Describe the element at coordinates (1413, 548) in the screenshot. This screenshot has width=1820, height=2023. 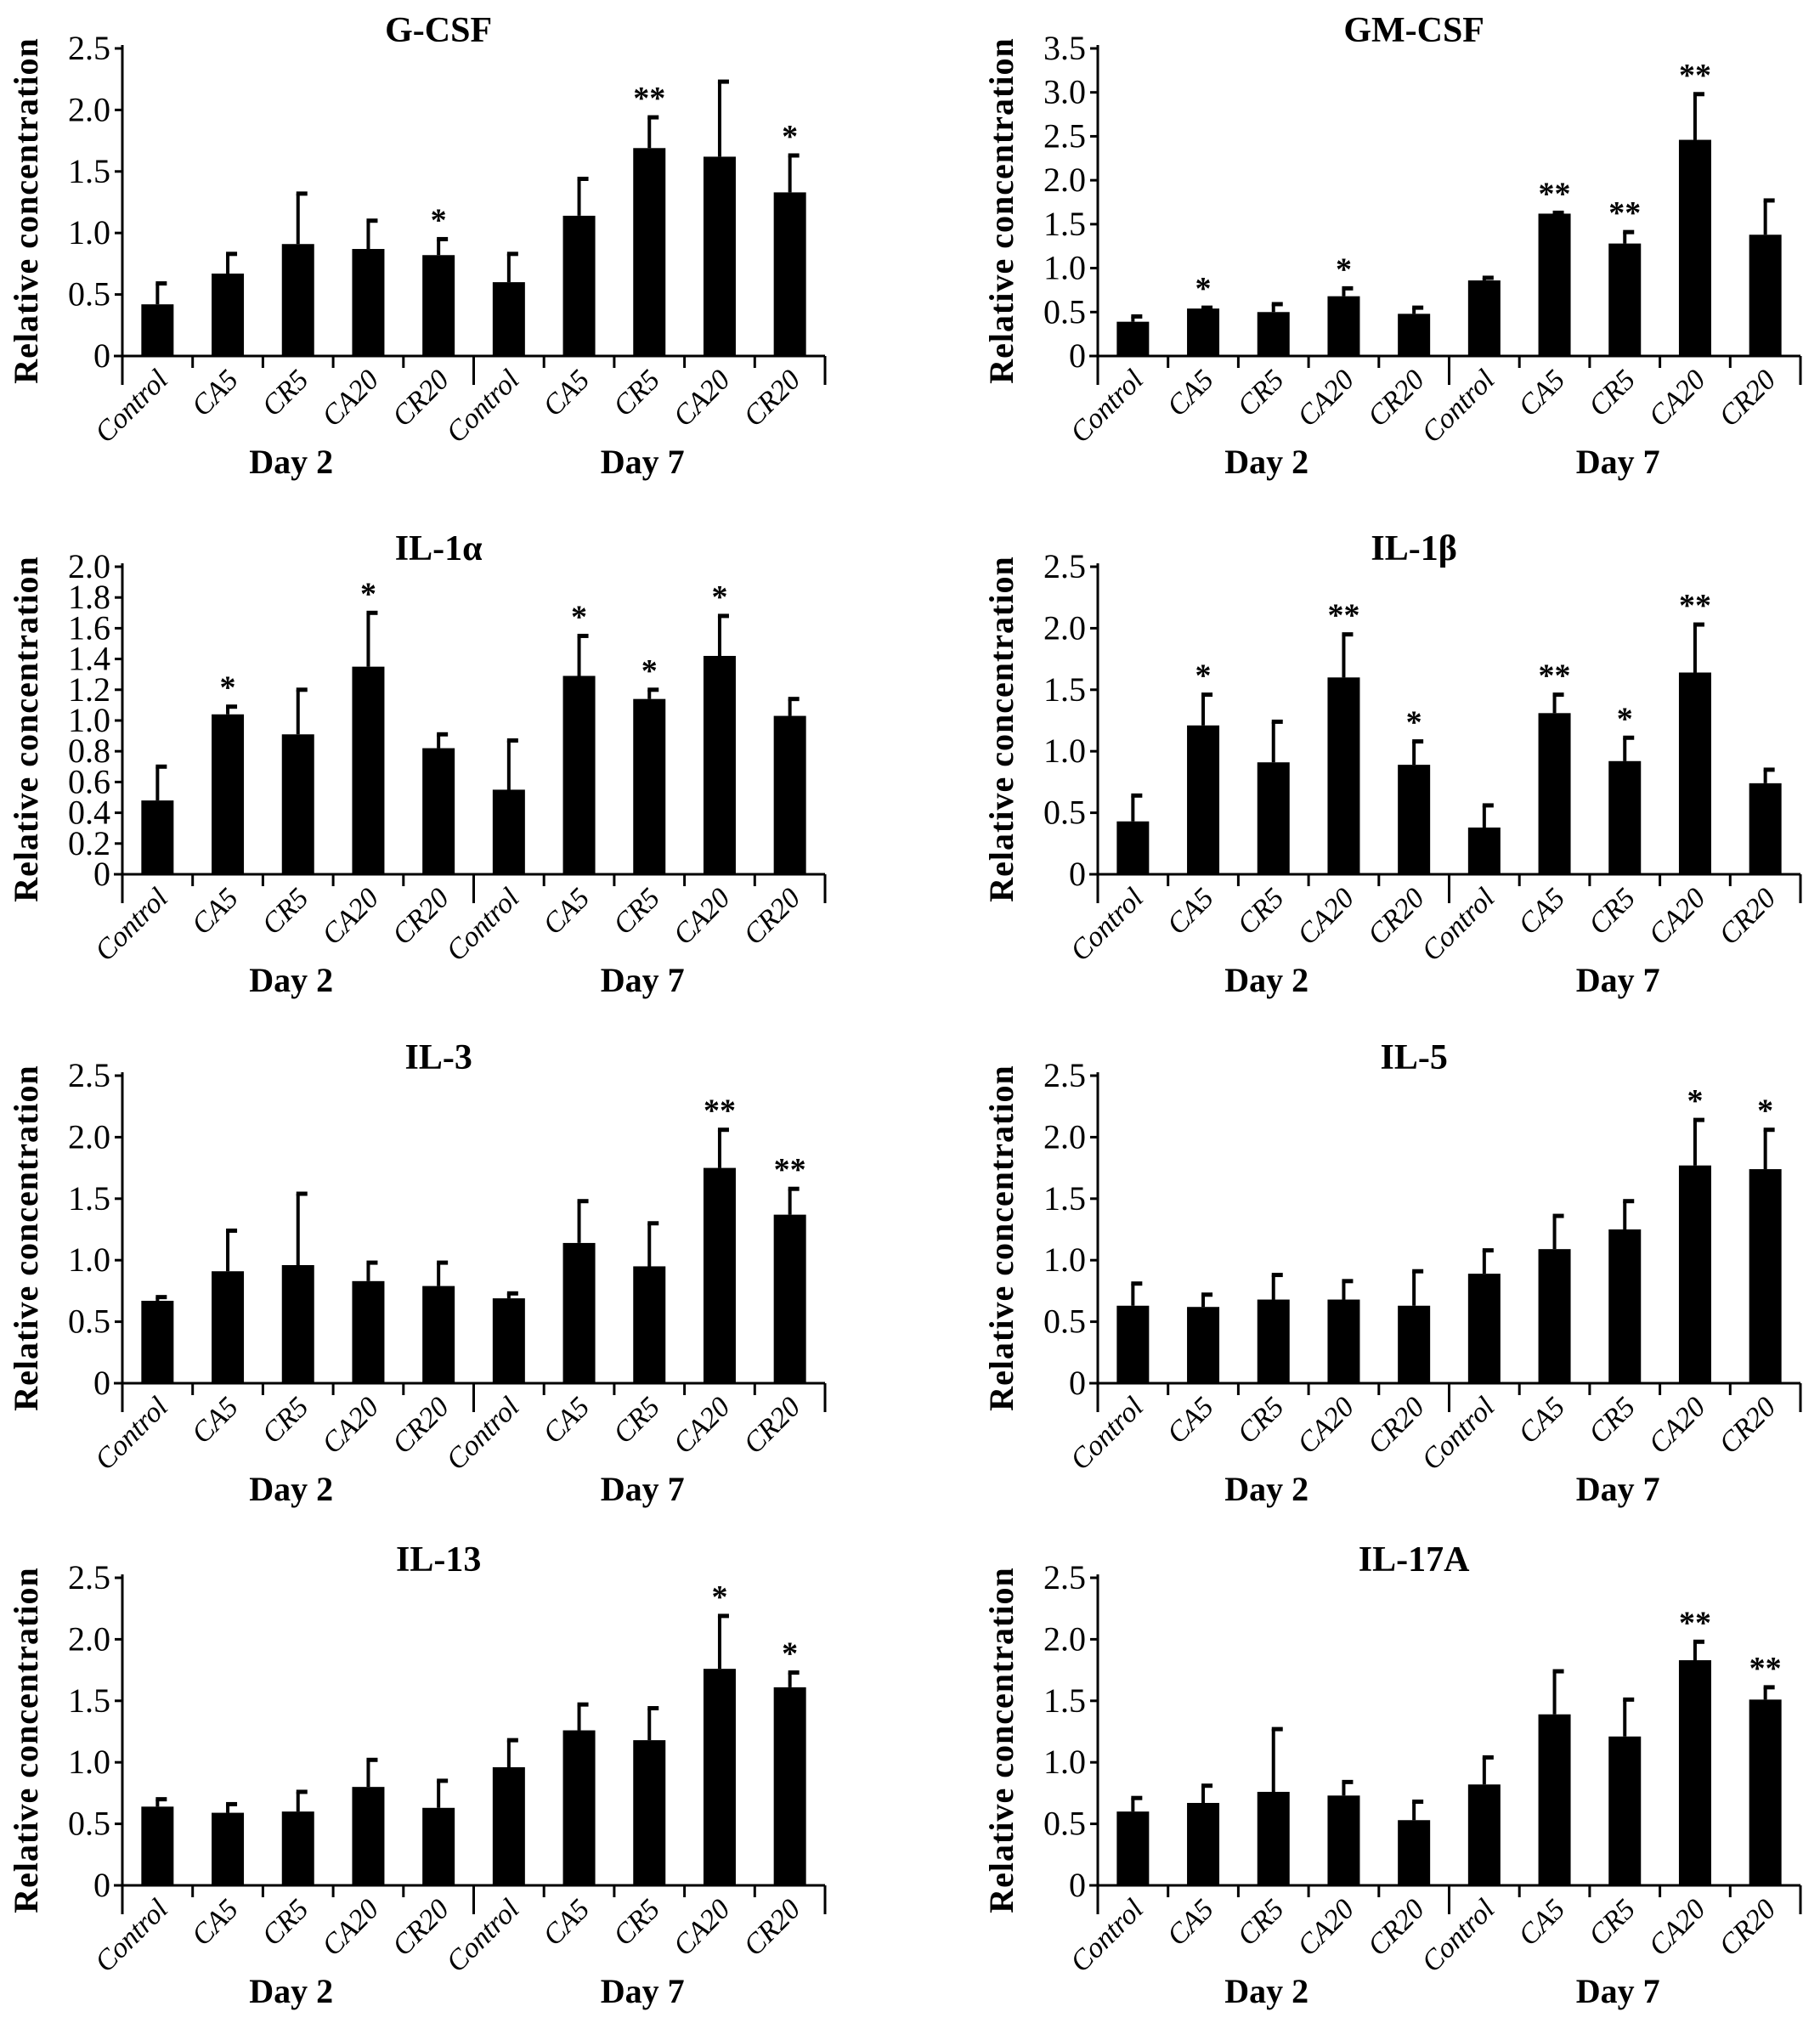
I see `chart-title: IL-1β` at that location.